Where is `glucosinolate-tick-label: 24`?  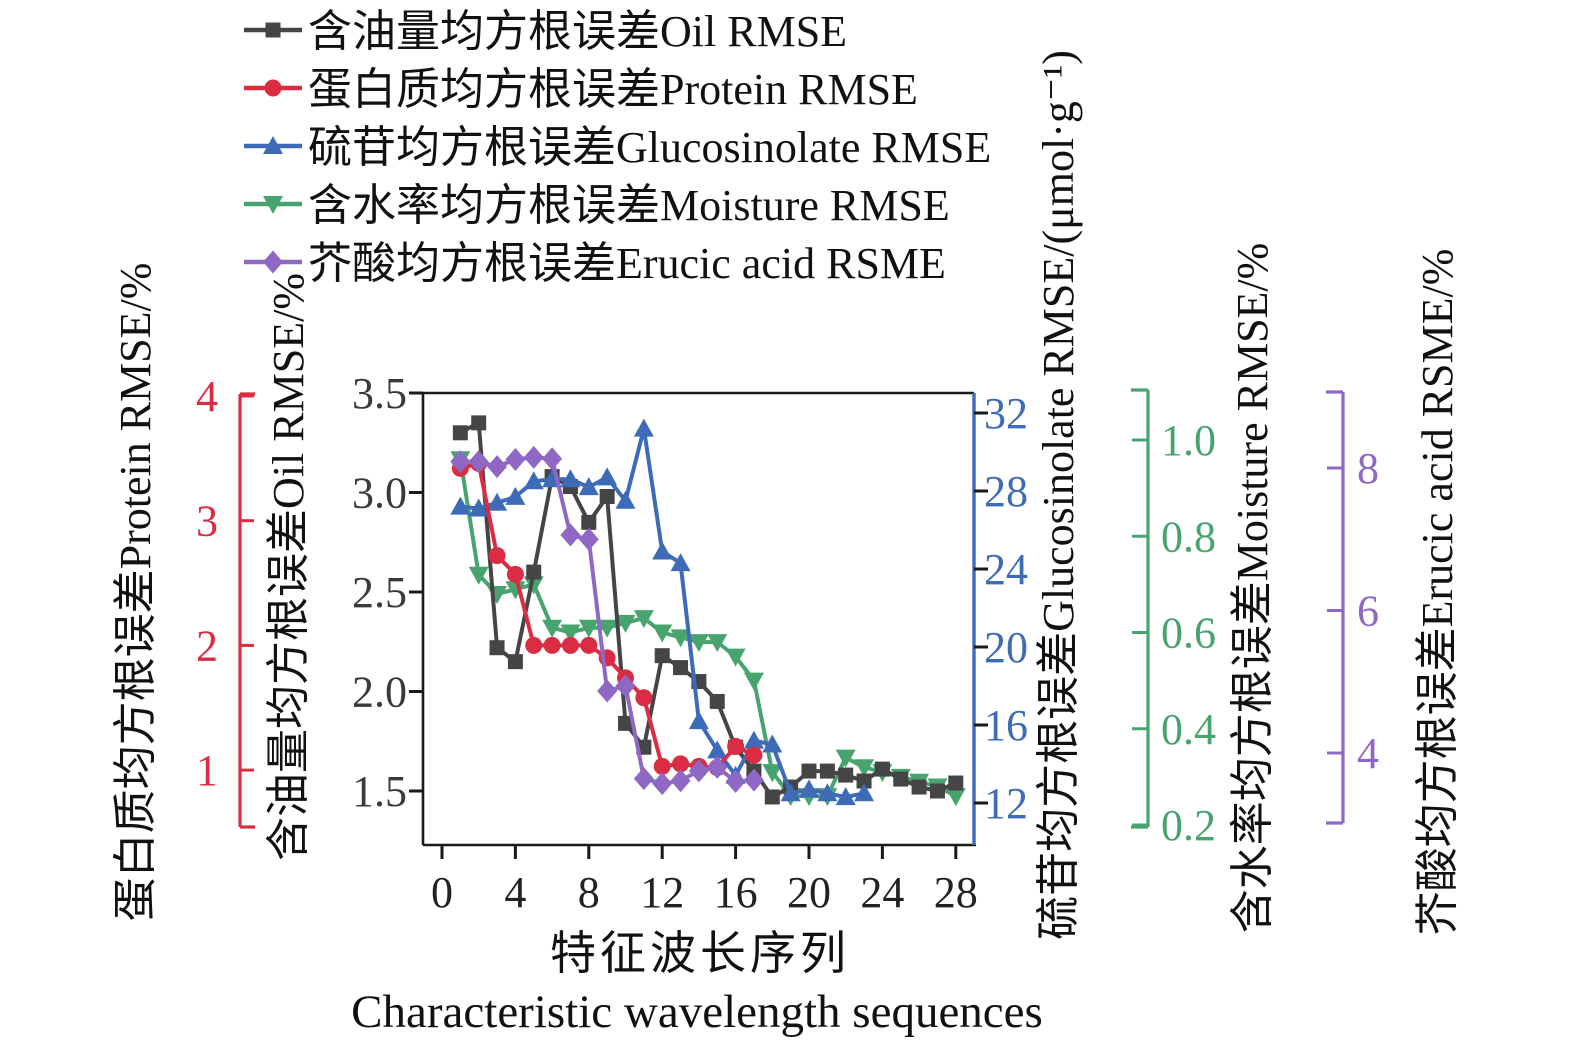
glucosinolate-tick-label: 24 is located at coordinates (1006, 569).